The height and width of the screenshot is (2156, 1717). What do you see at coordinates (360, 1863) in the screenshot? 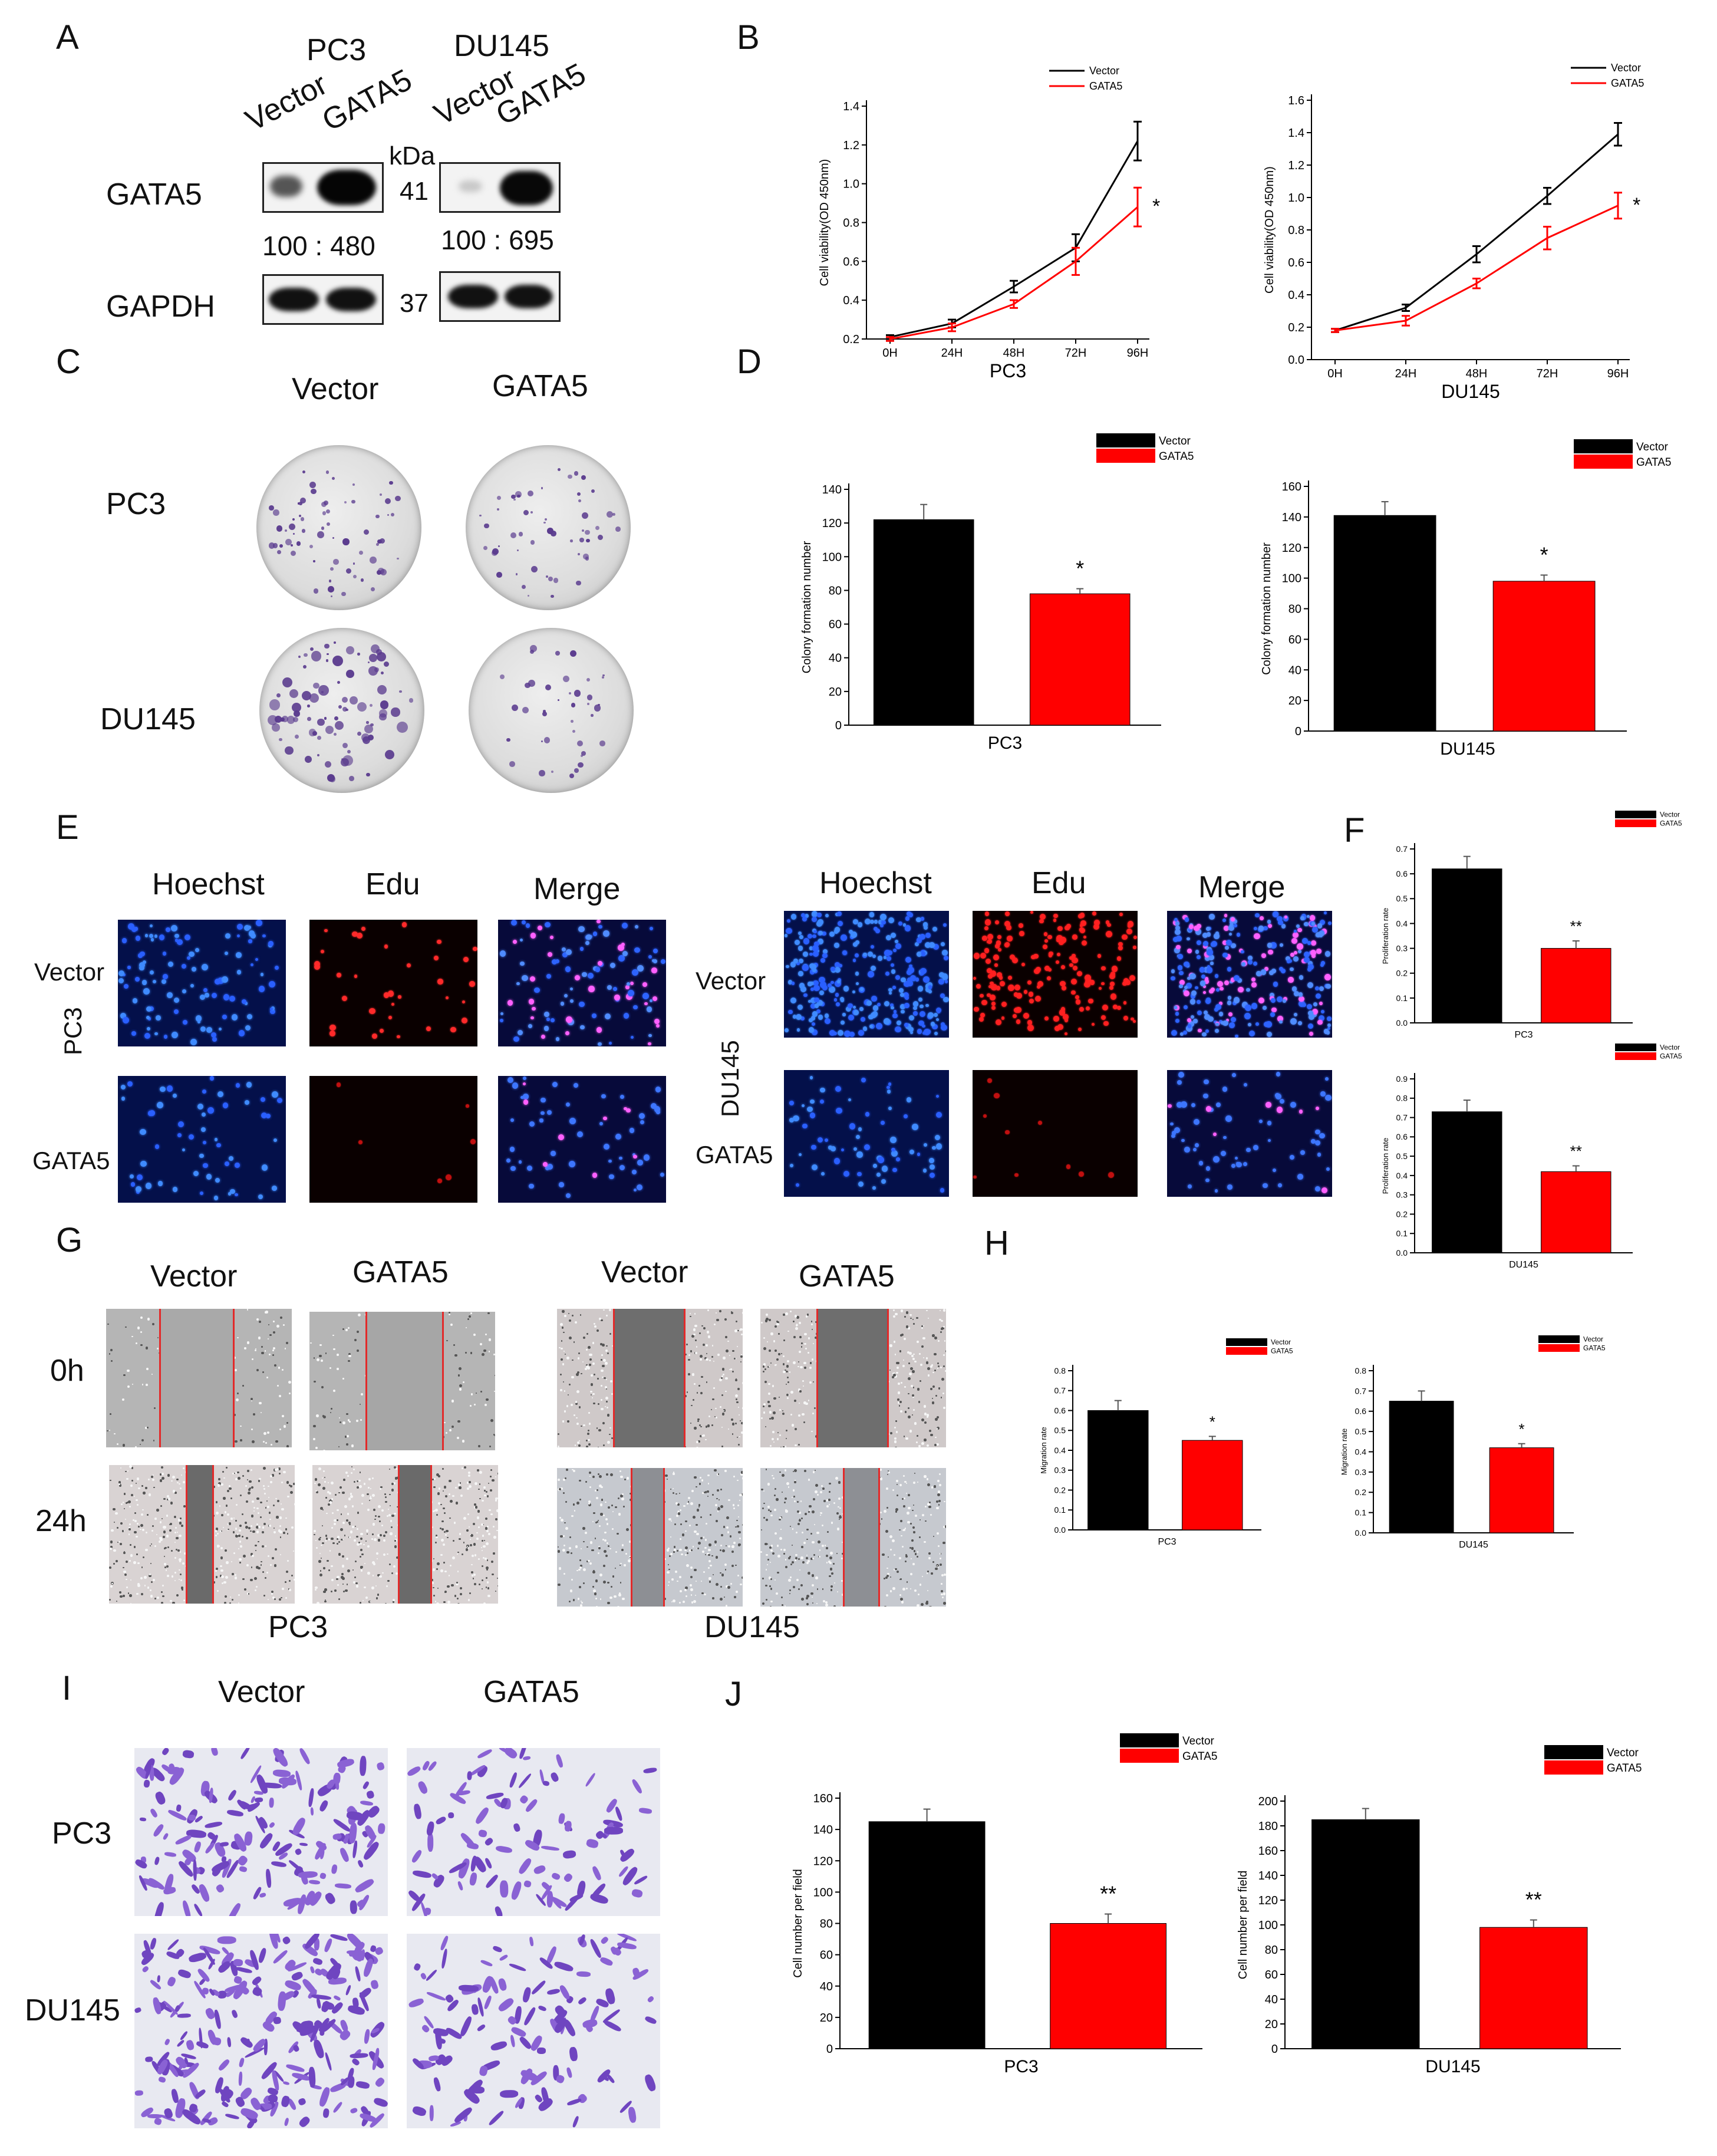
I see `migrated-cell` at bounding box center [360, 1863].